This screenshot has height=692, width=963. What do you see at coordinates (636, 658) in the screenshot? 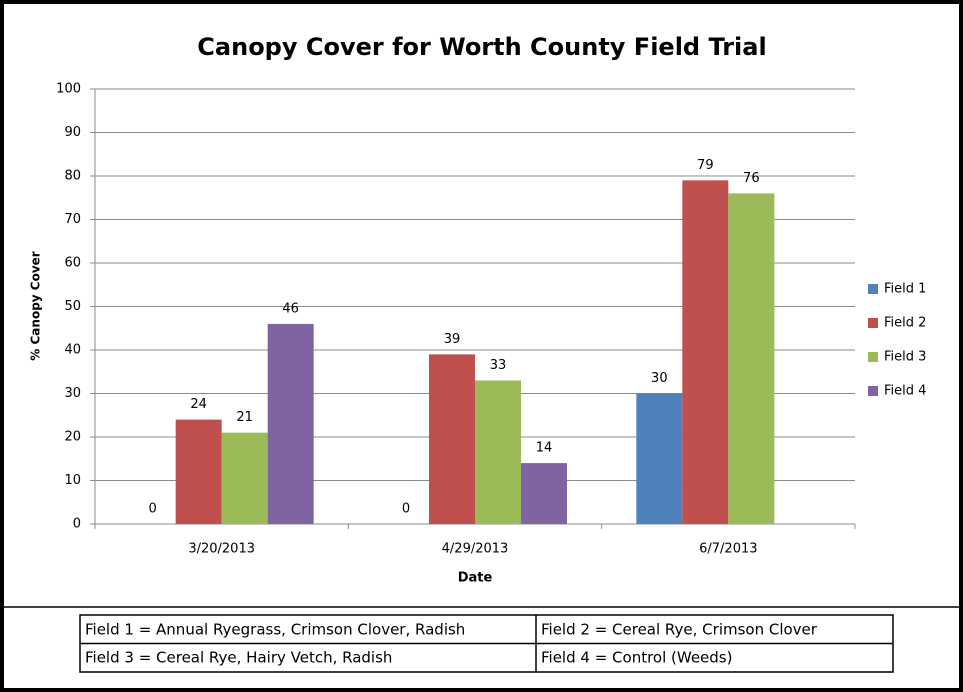
I see `table-cell: Field 4 = Control (Weeds)` at bounding box center [636, 658].